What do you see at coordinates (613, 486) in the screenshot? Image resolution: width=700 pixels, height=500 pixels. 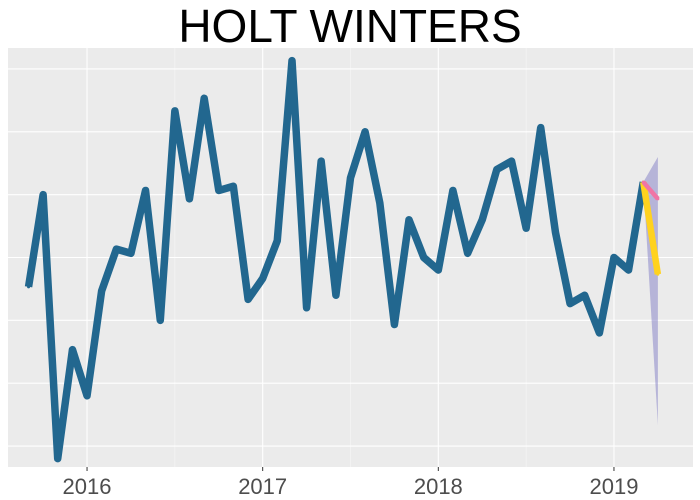 I see `x-tick-label: 2019` at bounding box center [613, 486].